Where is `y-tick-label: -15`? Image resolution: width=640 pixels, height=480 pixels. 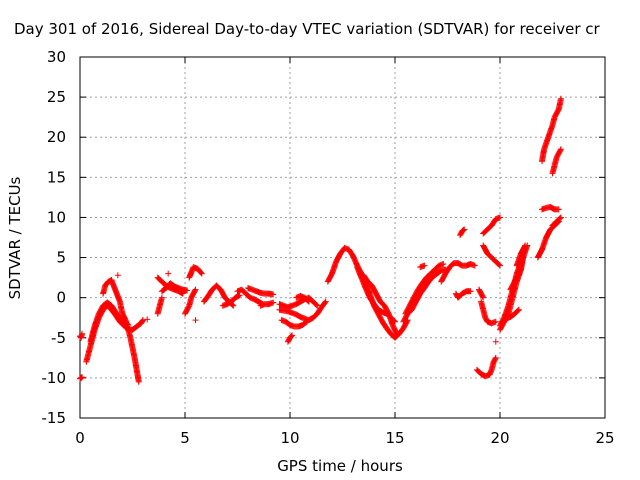
y-tick-label: -15 is located at coordinates (54, 418).